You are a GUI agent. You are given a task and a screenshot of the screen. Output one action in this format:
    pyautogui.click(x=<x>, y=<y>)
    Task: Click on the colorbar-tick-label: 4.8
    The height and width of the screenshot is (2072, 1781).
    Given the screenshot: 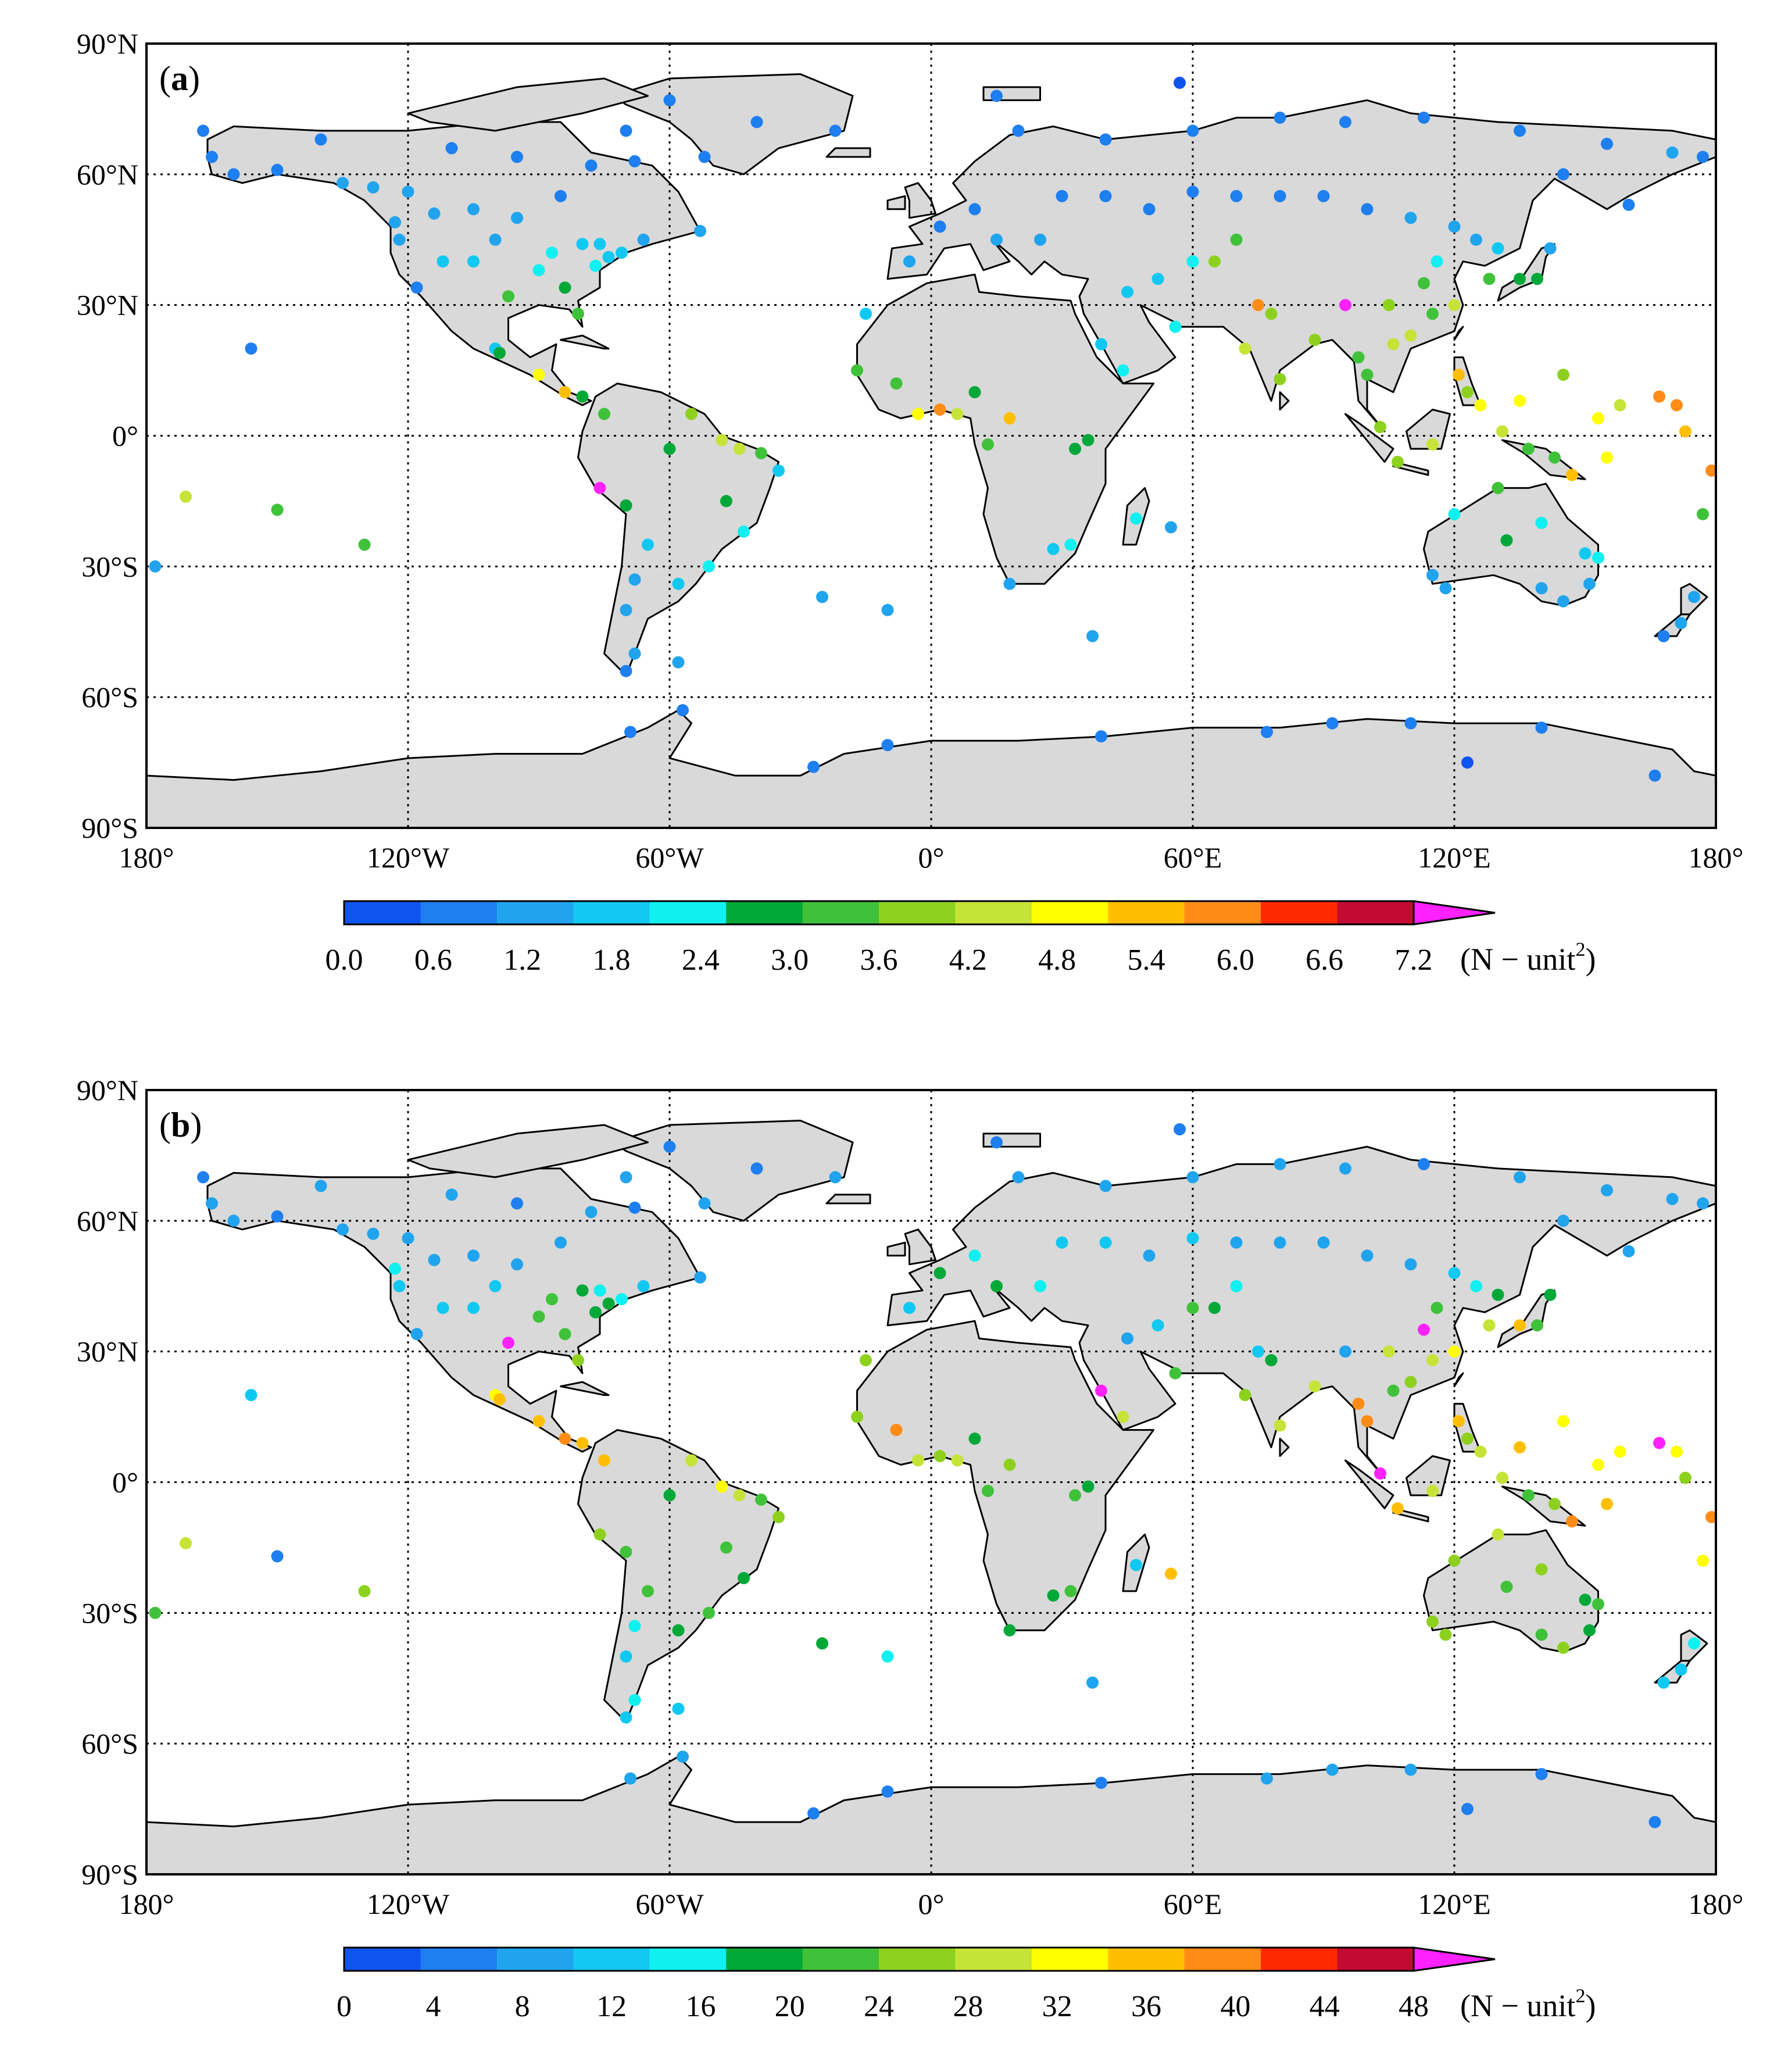 What is the action you would take?
    pyautogui.click(x=1057, y=961)
    